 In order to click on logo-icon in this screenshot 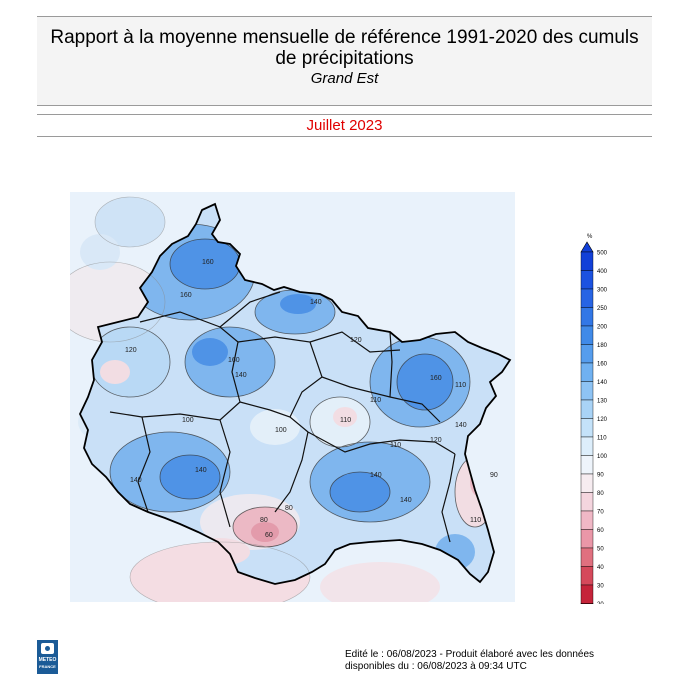, I will do `click(47, 648)`.